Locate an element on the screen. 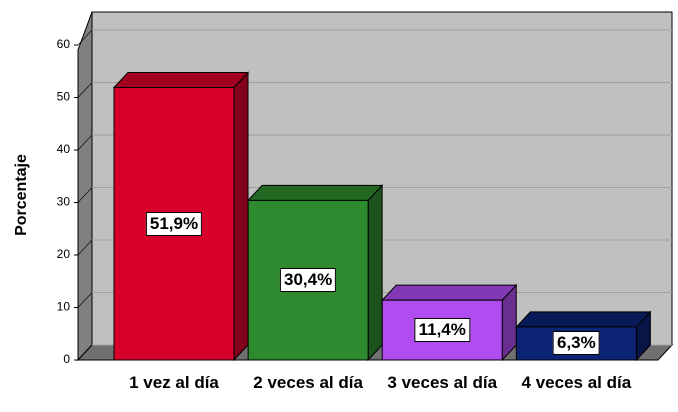  y-axis-label: Porcentaje is located at coordinates (21, 195).